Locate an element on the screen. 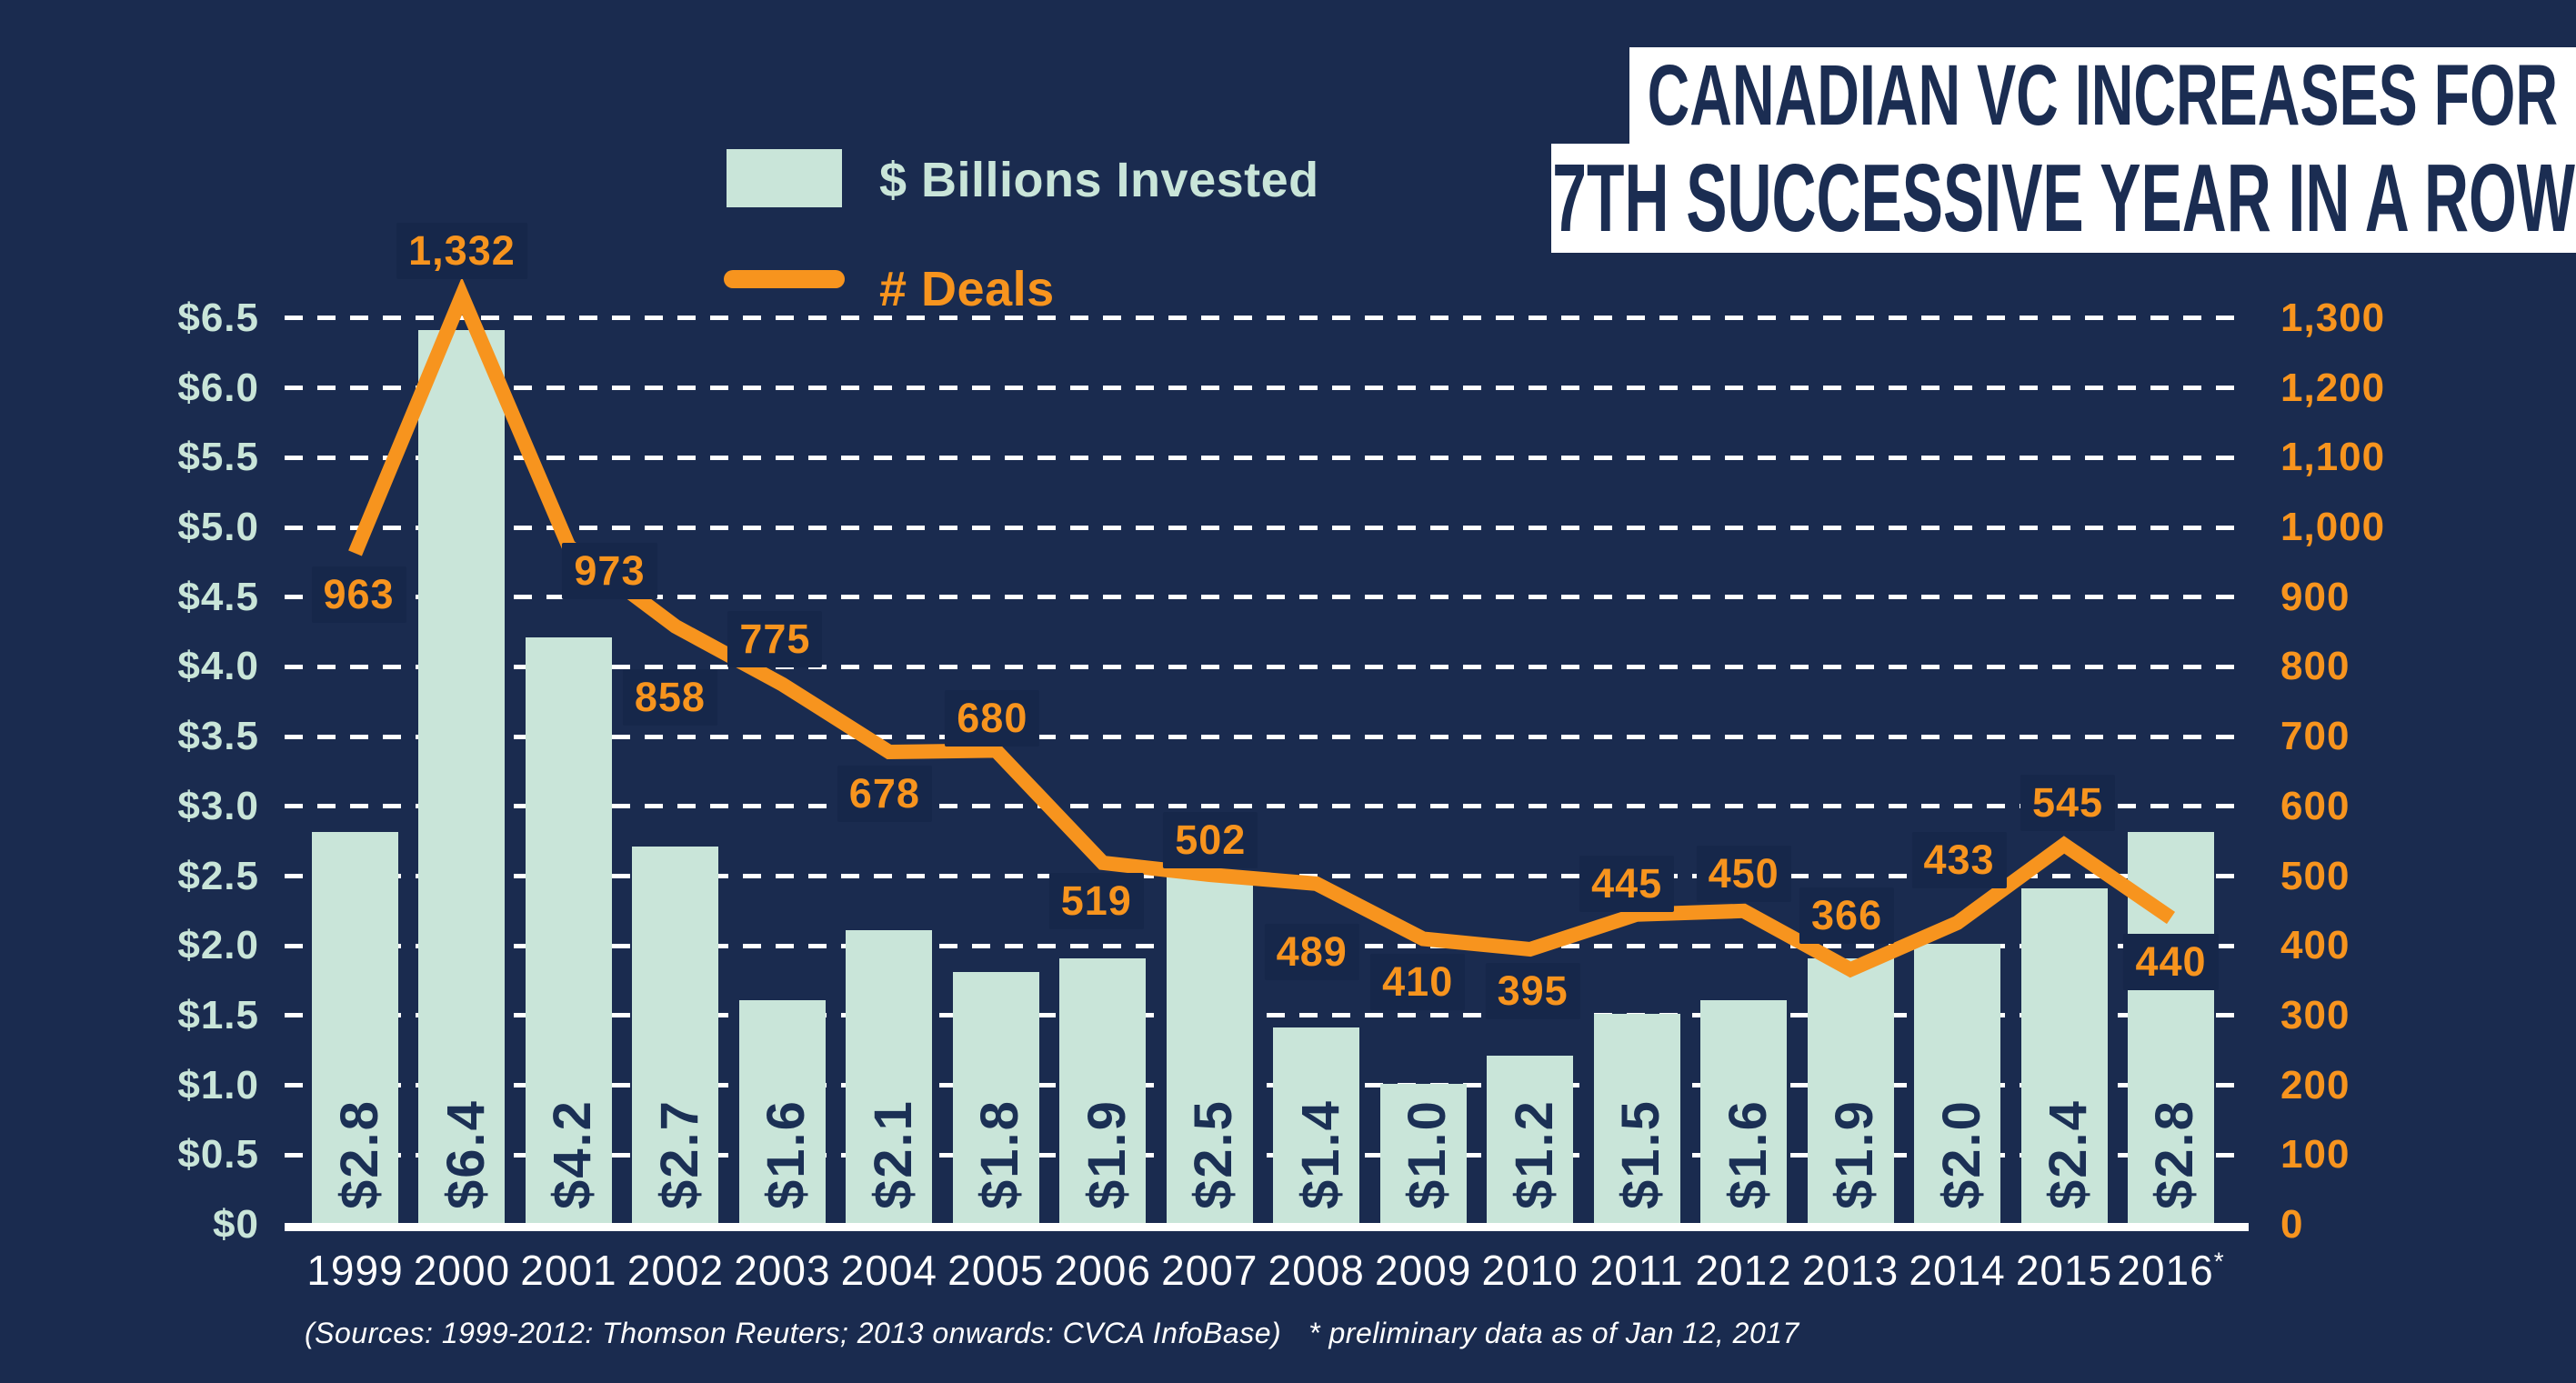  right-axis-tick-1000: 1,000 is located at coordinates (2333, 527).